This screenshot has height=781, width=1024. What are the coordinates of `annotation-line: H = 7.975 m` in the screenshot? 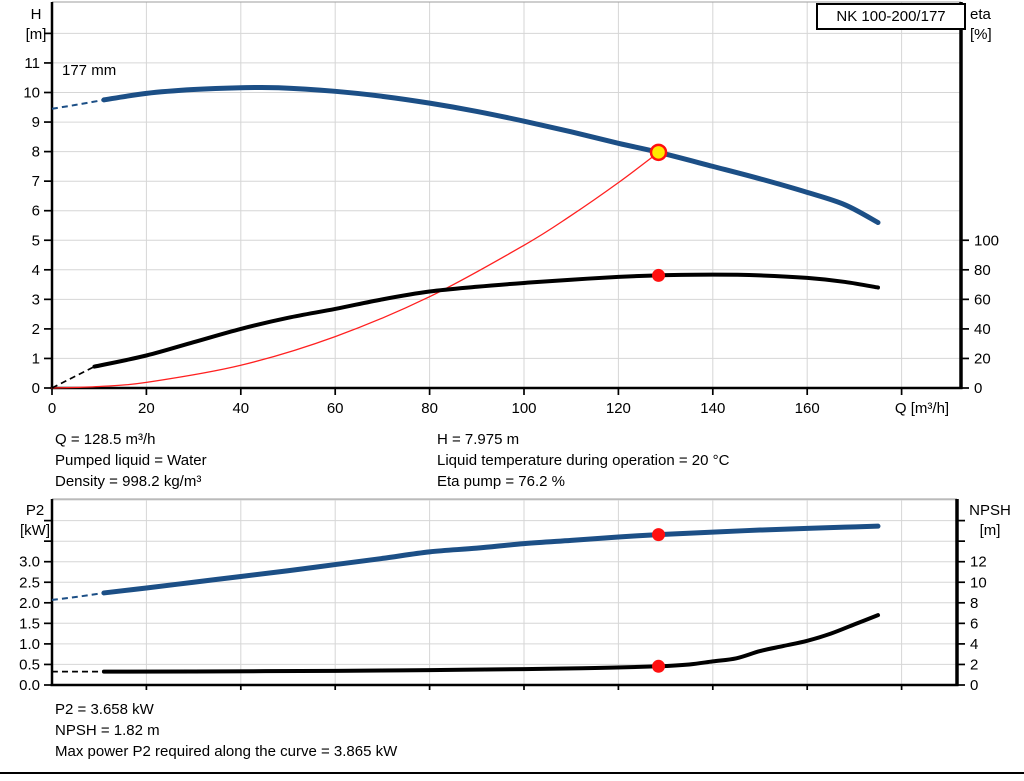 It's located at (478, 439).